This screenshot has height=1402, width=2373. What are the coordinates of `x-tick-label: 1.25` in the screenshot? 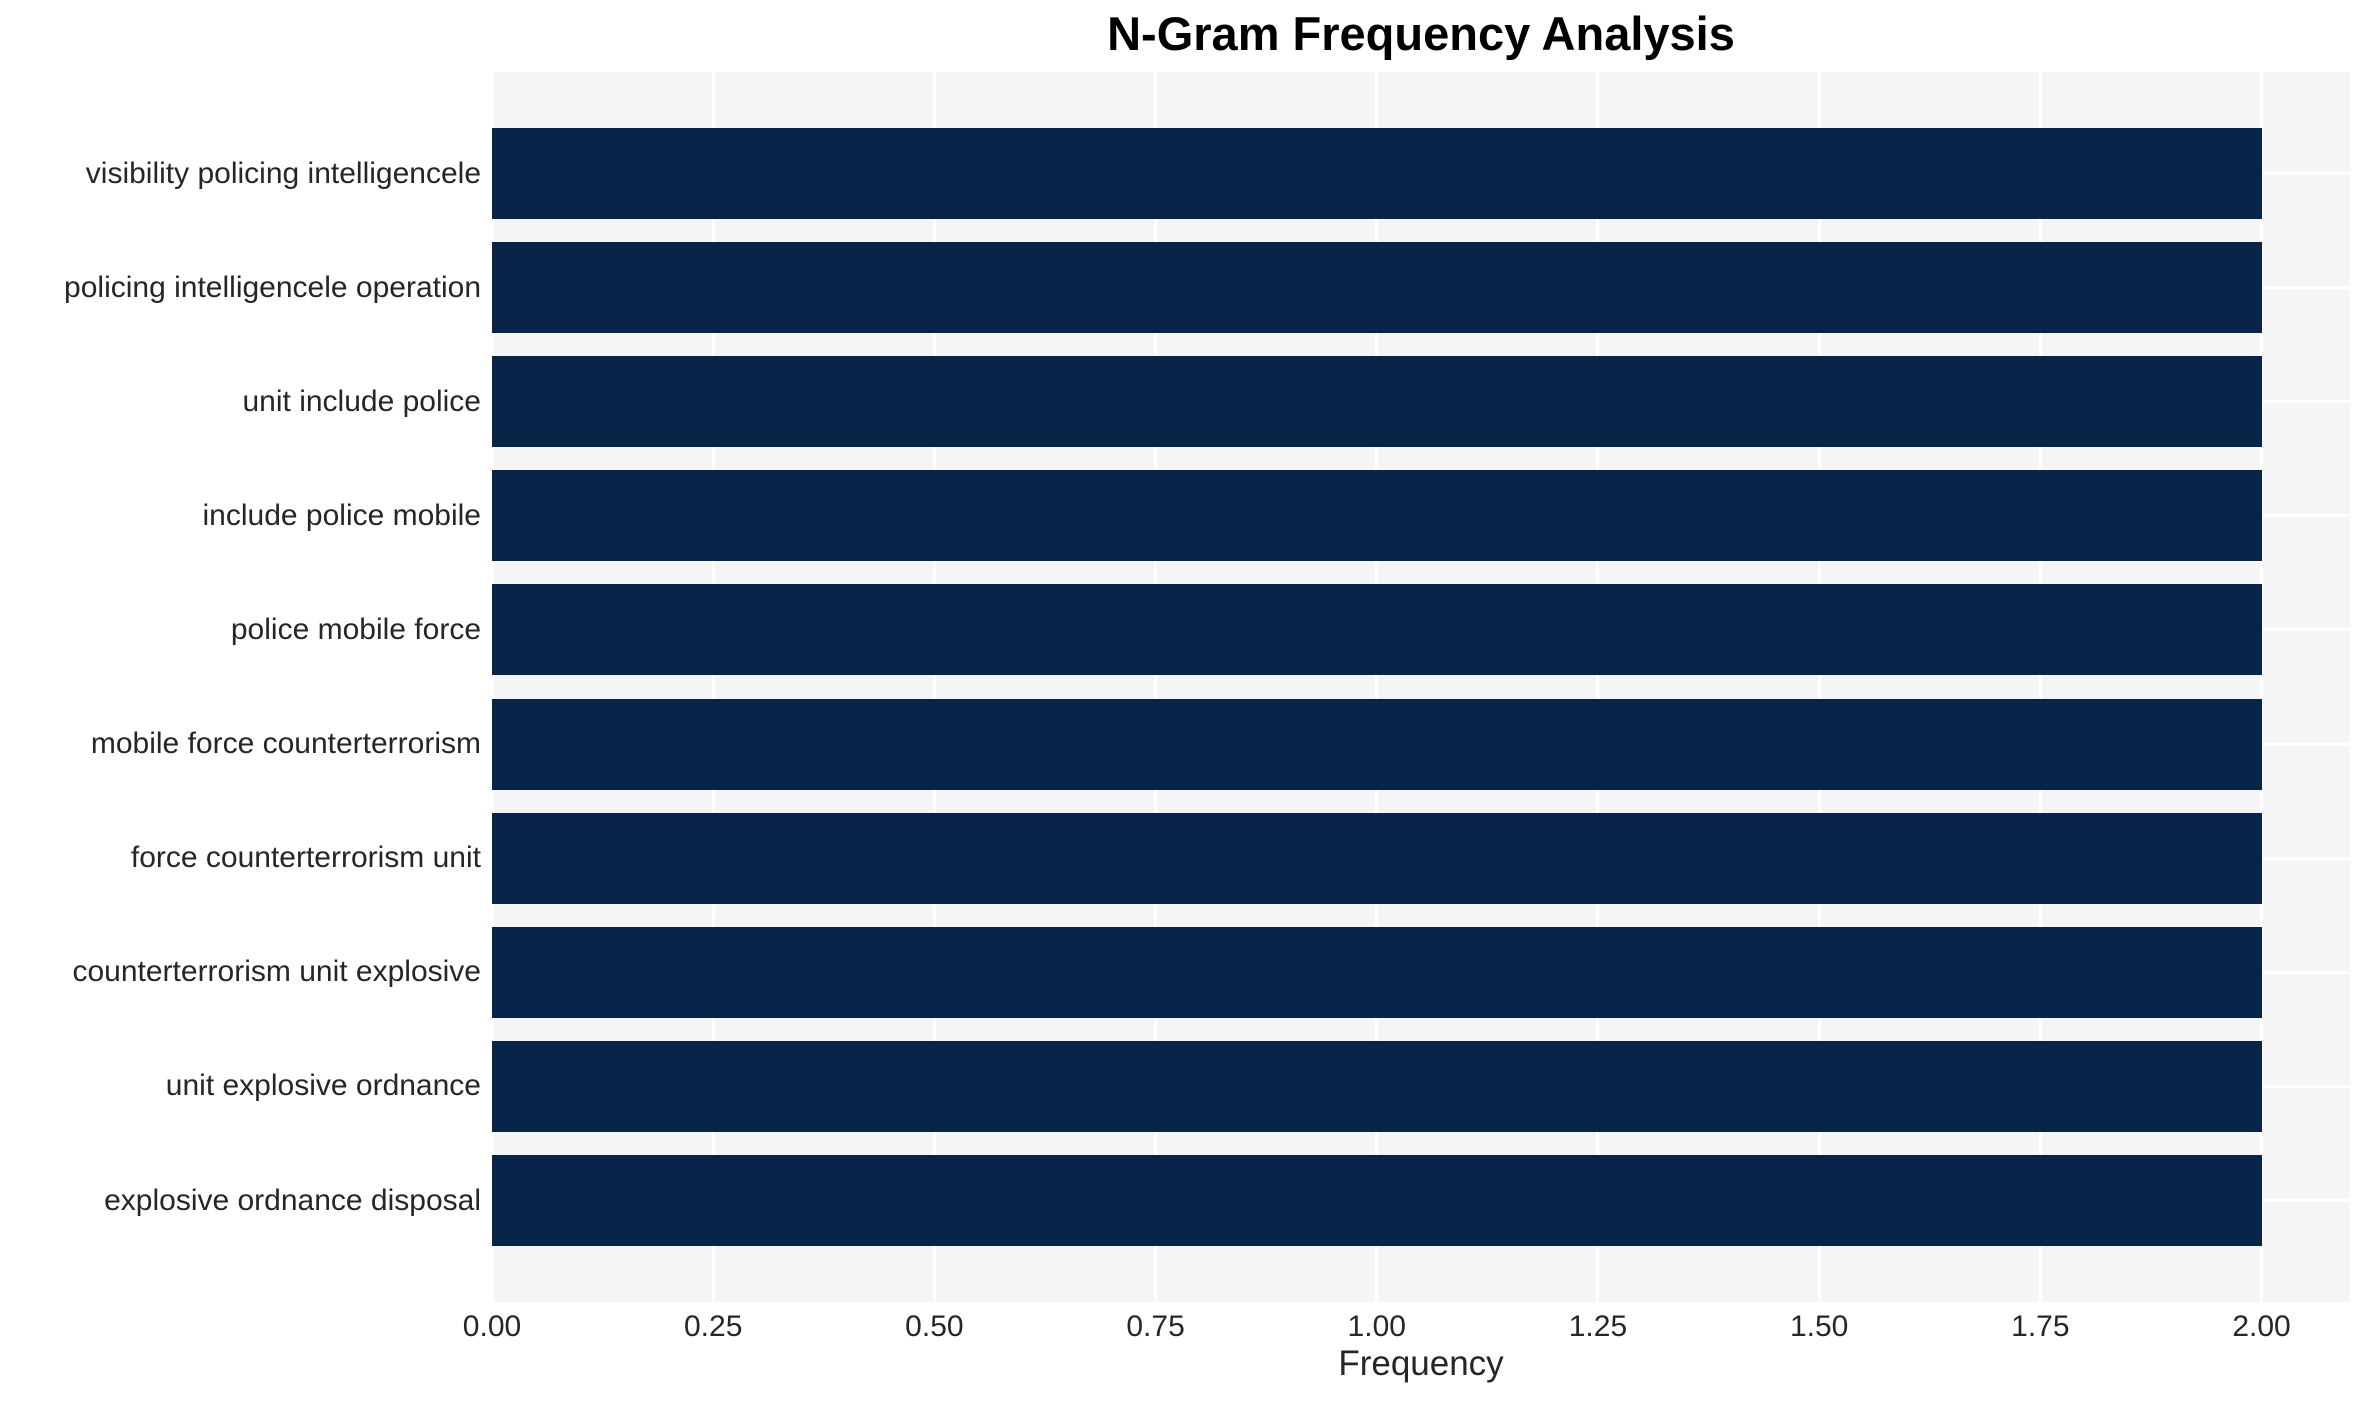 It's located at (1598, 1326).